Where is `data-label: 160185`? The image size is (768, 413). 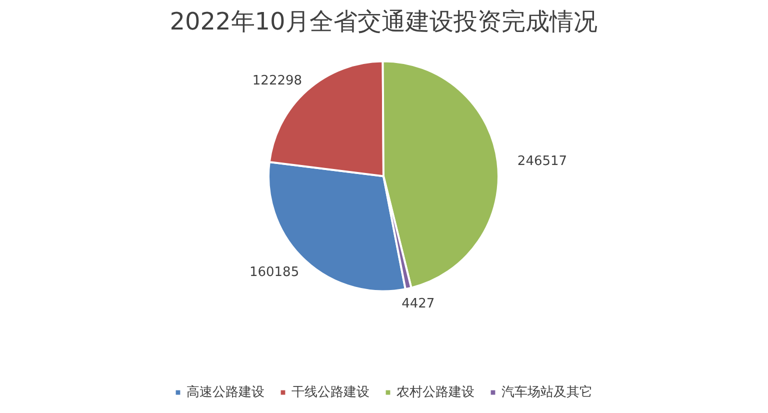
data-label: 160185 is located at coordinates (274, 272).